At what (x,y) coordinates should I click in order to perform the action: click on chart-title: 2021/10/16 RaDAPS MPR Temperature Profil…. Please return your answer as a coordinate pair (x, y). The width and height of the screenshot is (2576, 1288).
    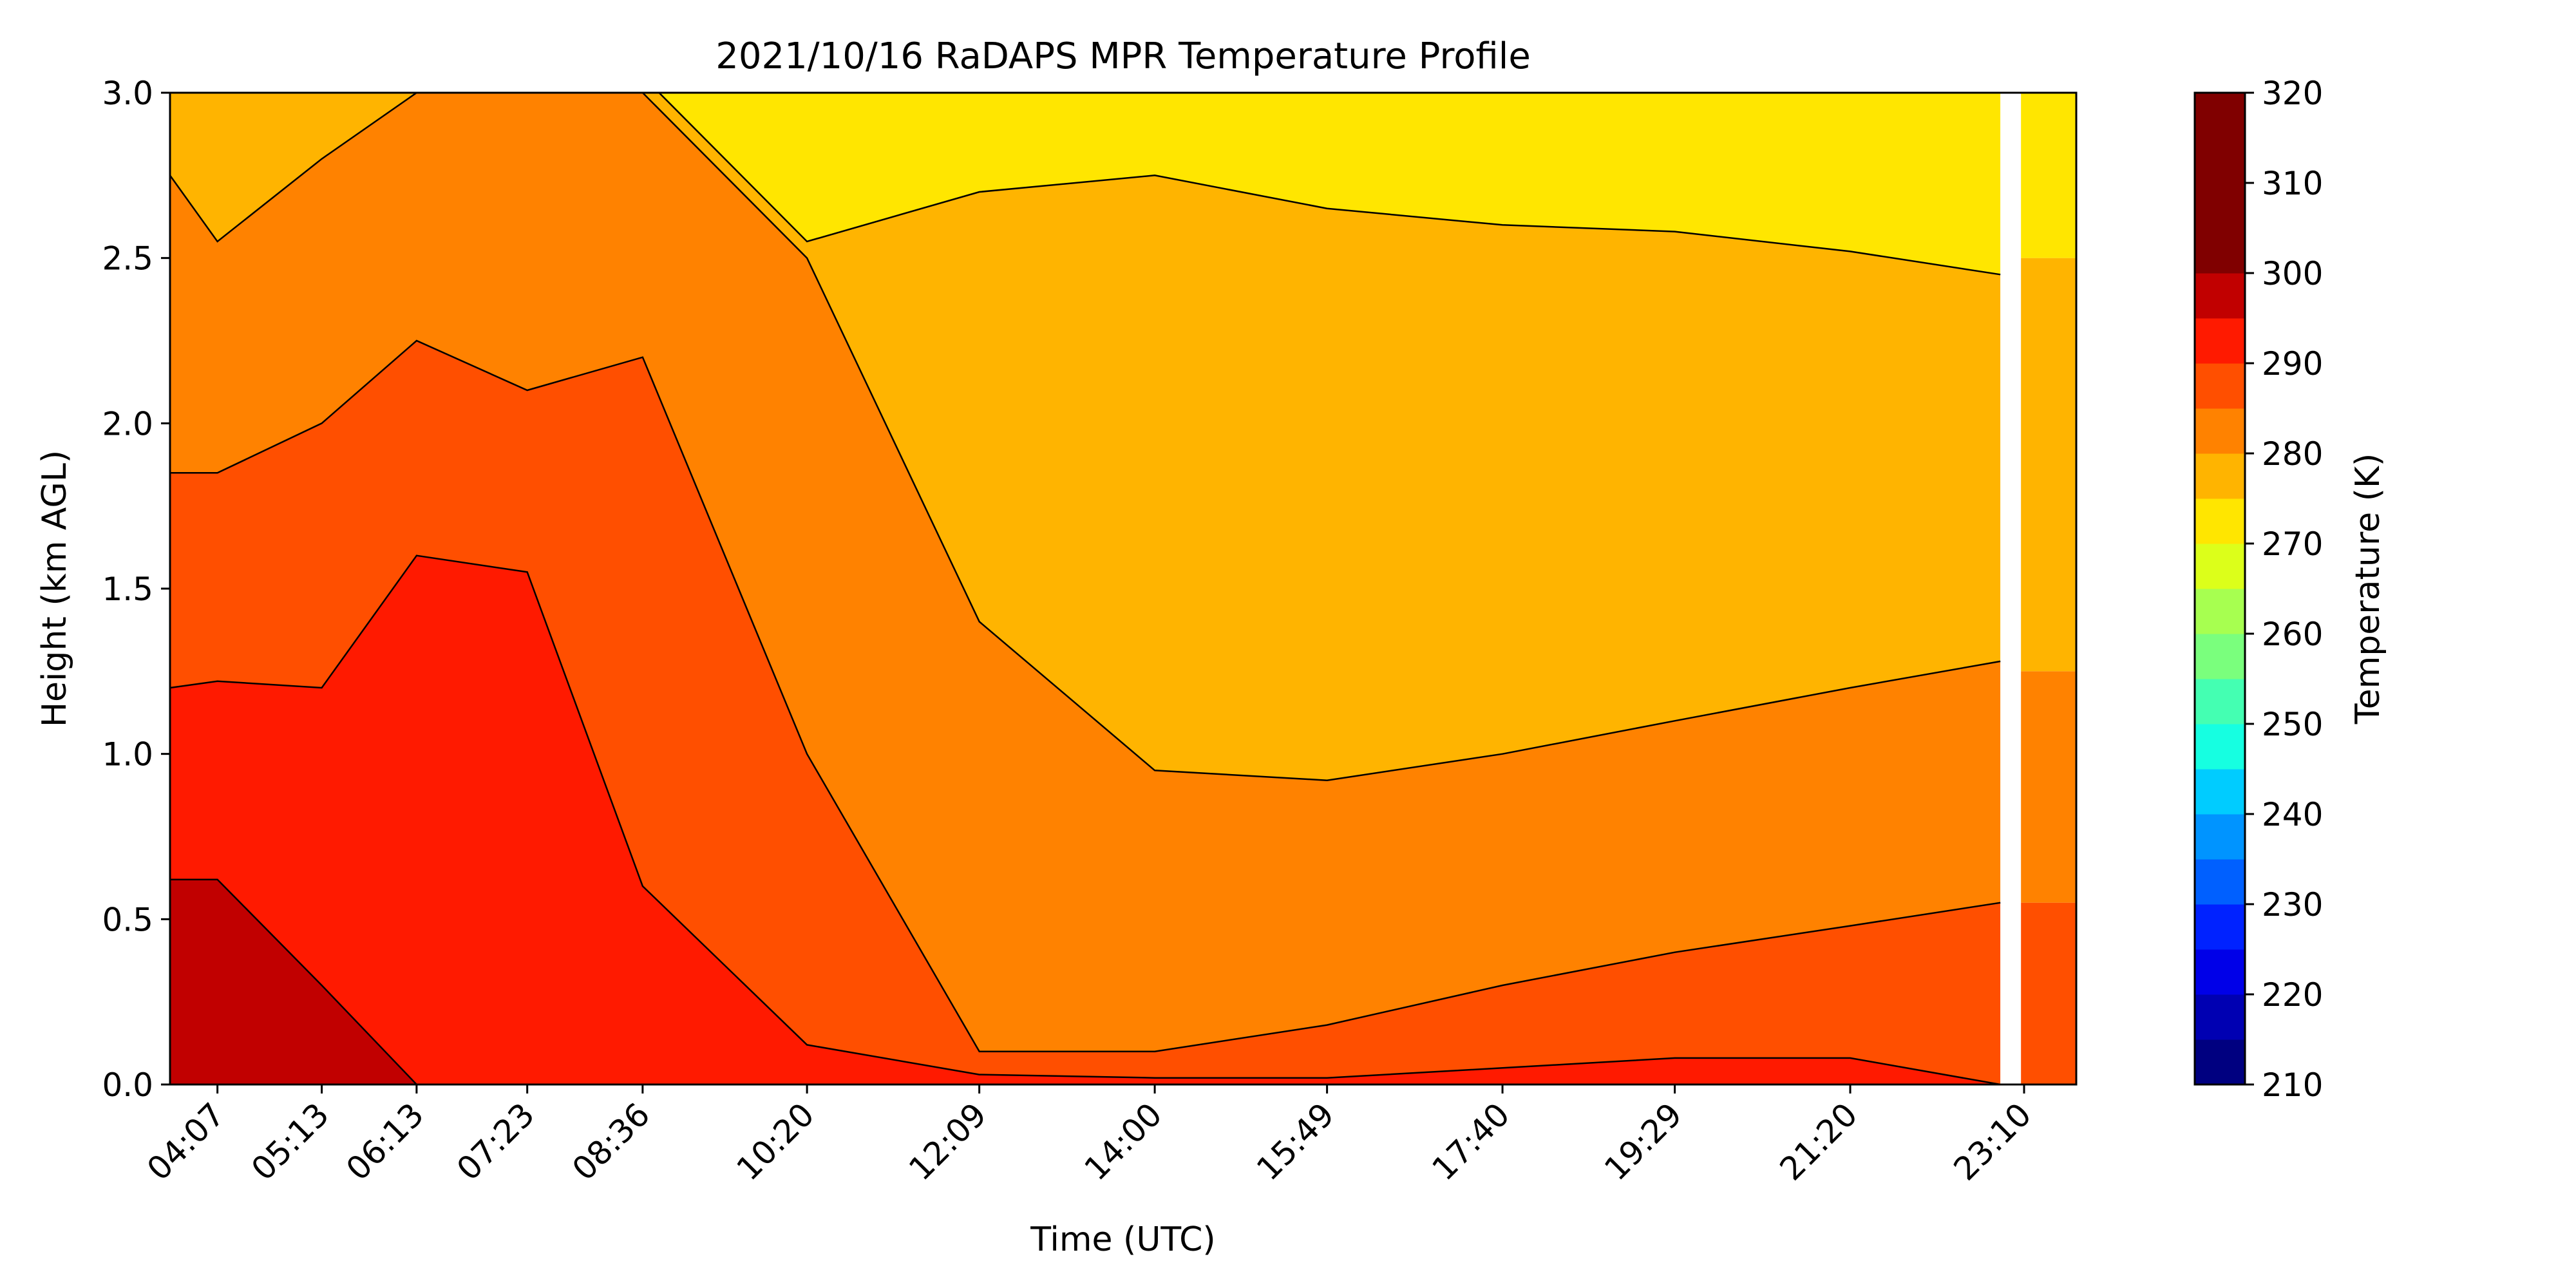
    Looking at the image, I should click on (1123, 56).